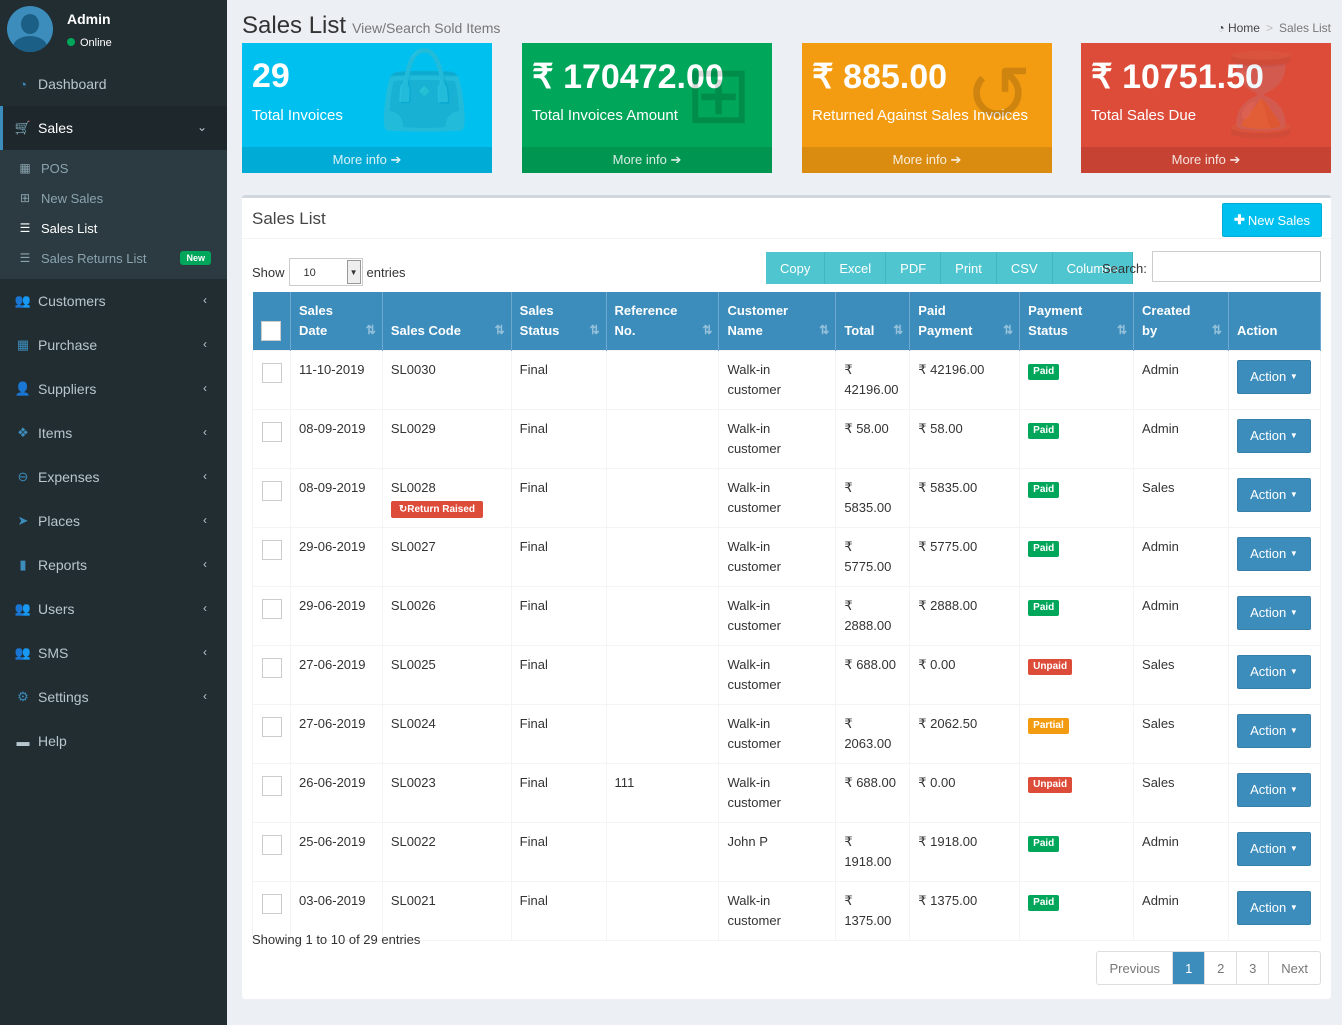 The height and width of the screenshot is (1025, 1342). Describe the element at coordinates (61, 198) in the screenshot. I see `sidebar-item-new-sales: ⊞ New Sales` at that location.